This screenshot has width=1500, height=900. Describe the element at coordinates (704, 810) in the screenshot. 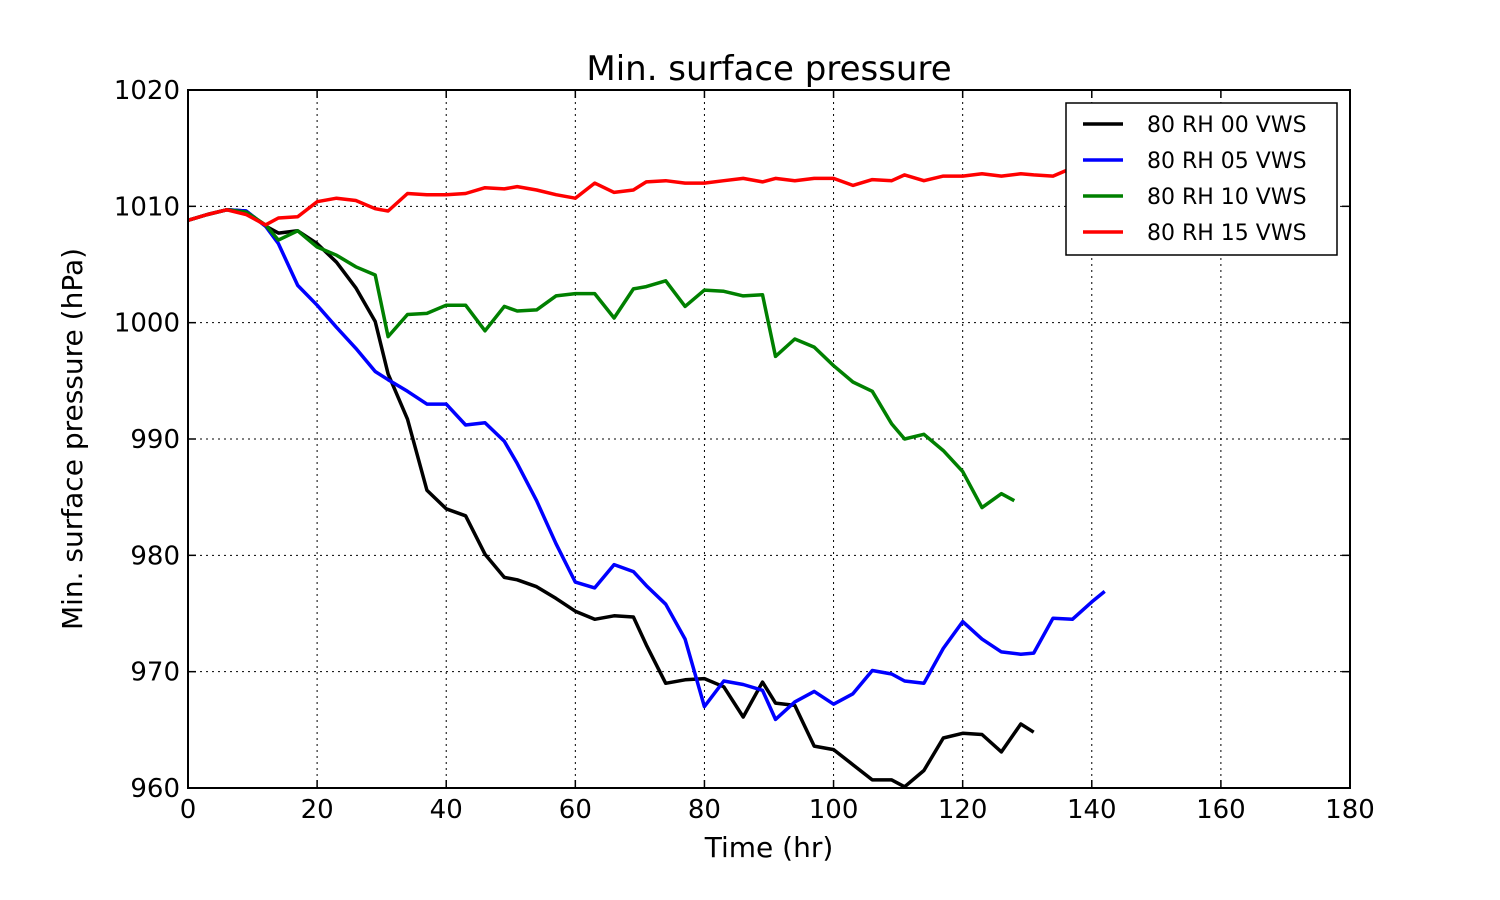

I see `x-tick-label: 80` at that location.